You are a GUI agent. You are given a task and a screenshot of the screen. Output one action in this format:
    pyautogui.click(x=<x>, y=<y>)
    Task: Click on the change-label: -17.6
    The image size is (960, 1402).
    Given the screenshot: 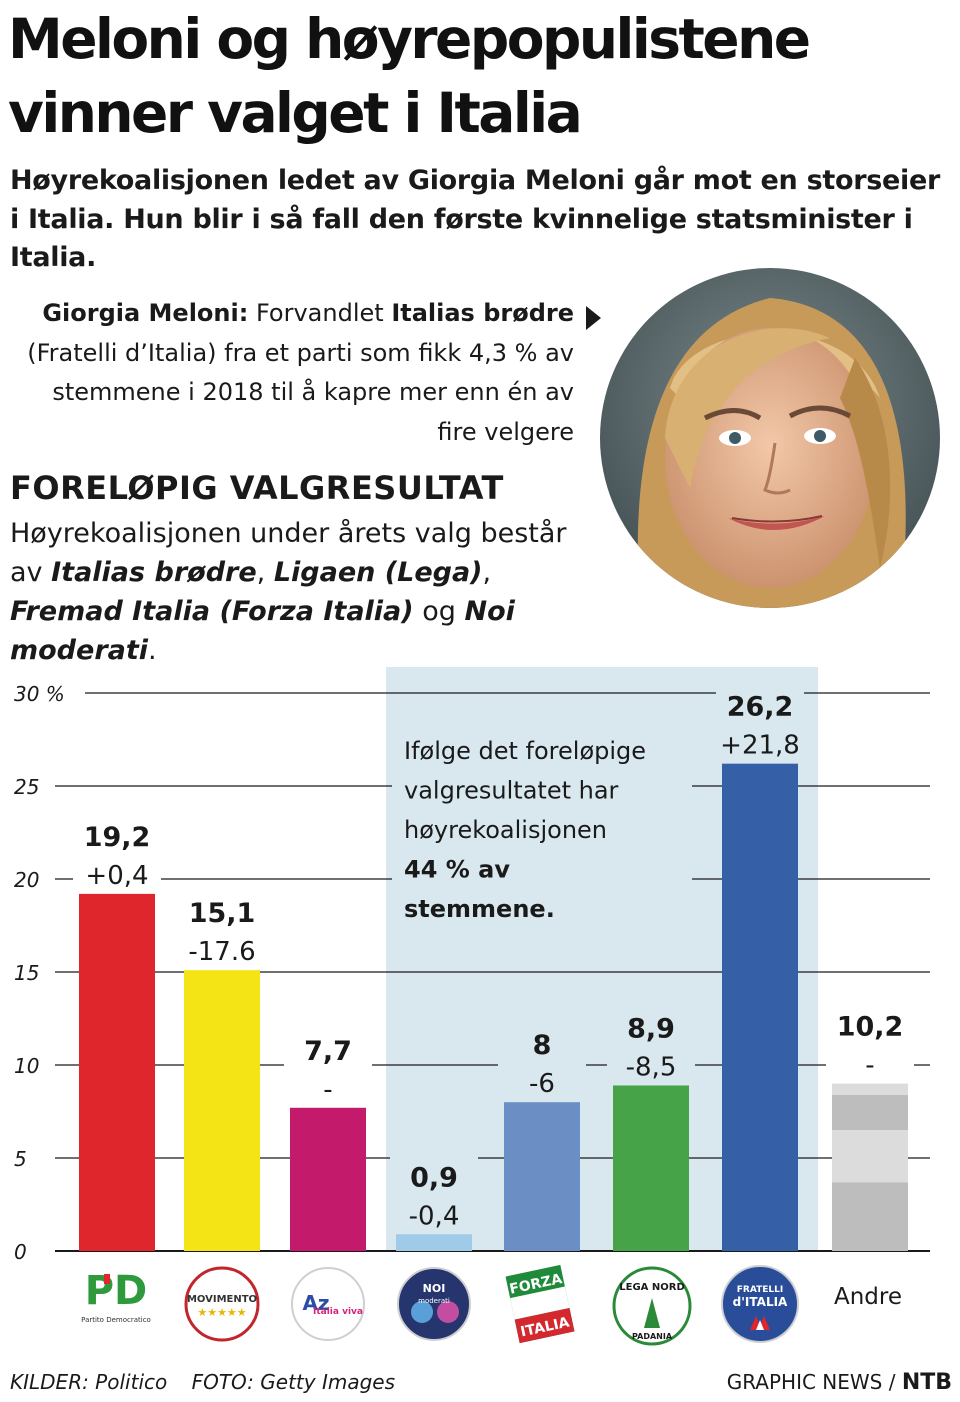 What is the action you would take?
    pyautogui.click(x=221, y=952)
    